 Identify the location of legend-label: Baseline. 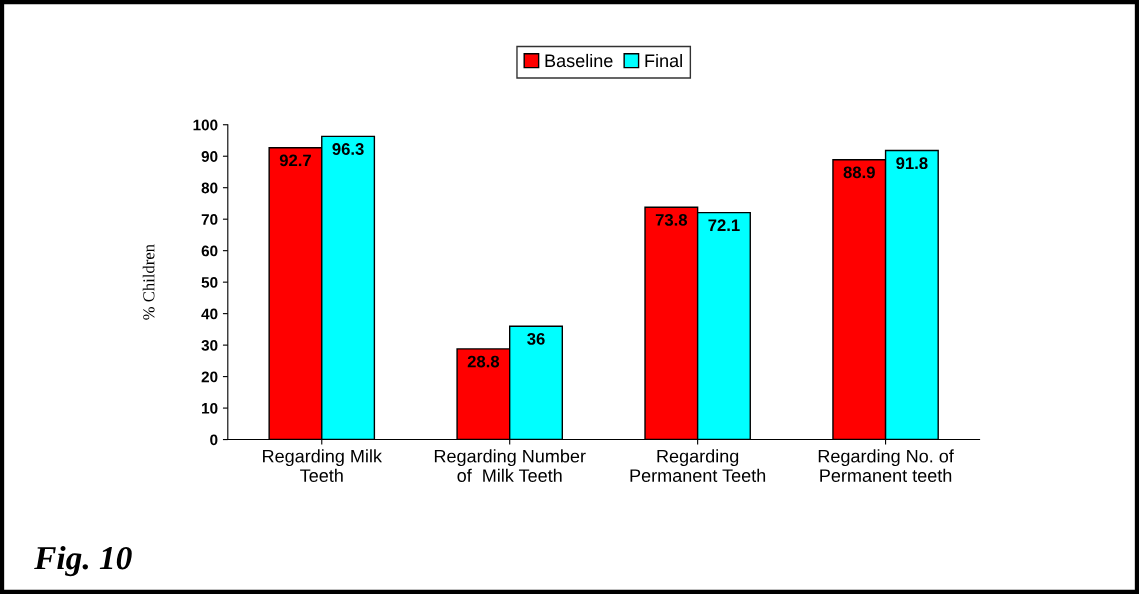
(579, 60).